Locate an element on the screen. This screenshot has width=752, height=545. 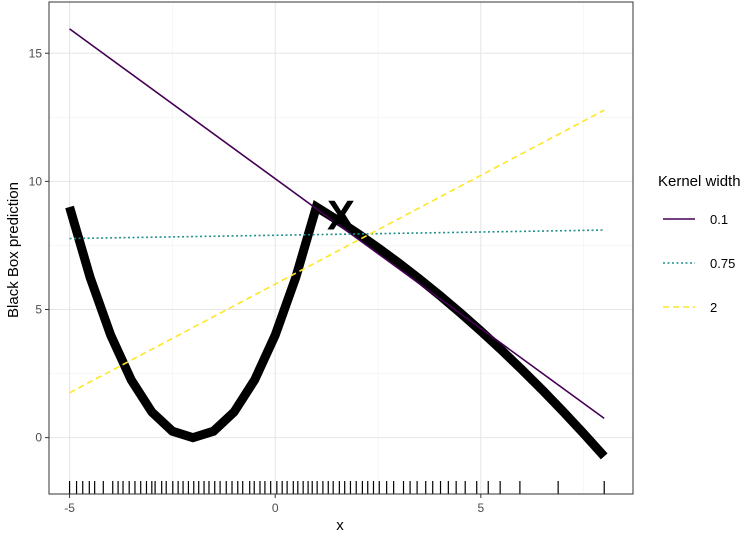
y-tick-label: 10 is located at coordinates (36, 181).